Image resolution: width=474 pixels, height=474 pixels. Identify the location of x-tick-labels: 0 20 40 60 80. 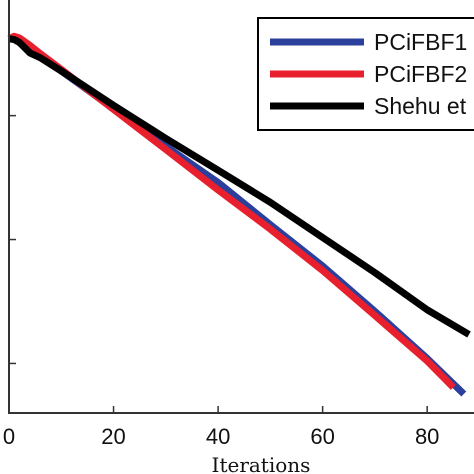
(221, 436).